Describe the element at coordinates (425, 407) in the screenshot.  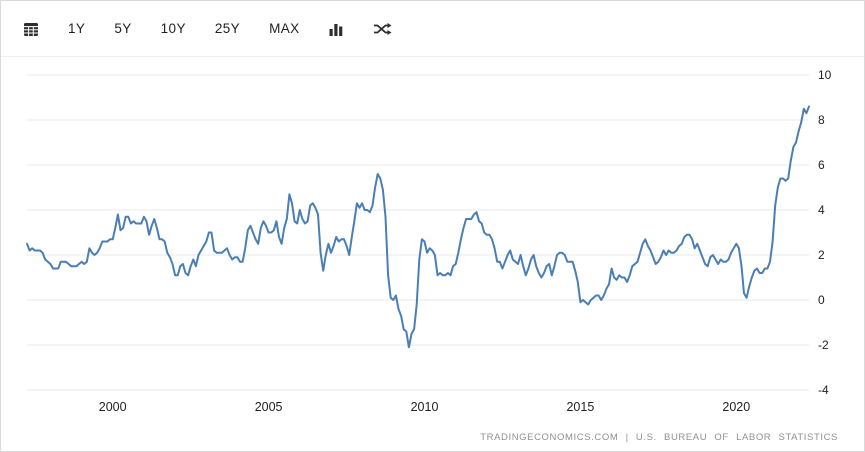
I see `x-tick-label: 2010` at that location.